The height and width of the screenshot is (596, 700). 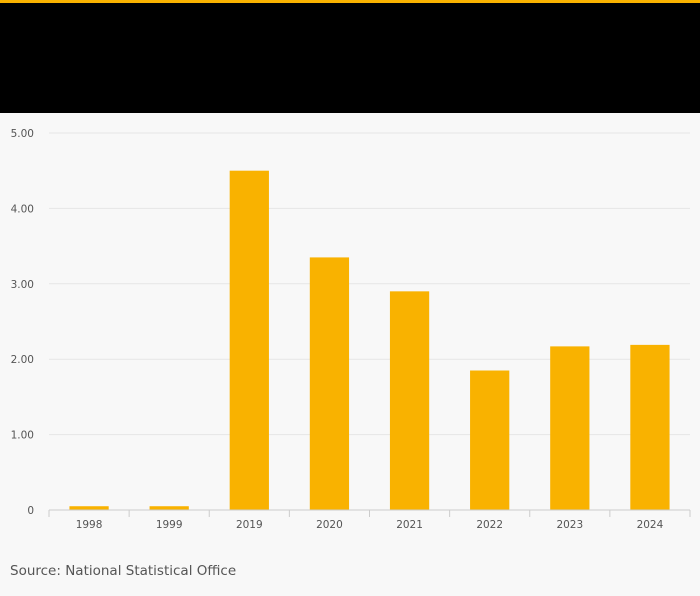 I want to click on x-tick-label: 2019, so click(x=249, y=525).